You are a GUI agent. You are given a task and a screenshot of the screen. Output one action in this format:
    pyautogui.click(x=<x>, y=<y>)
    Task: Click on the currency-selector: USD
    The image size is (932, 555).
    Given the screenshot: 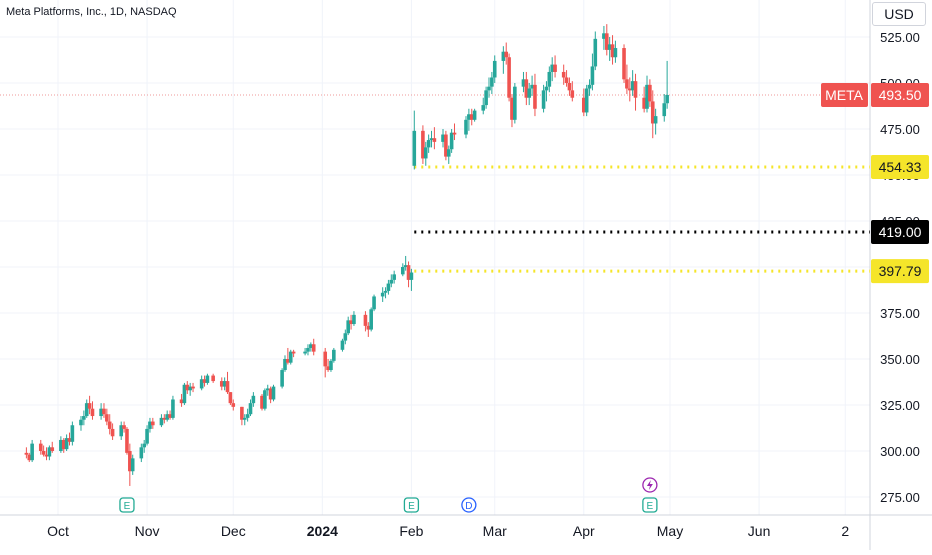 What is the action you would take?
    pyautogui.click(x=899, y=14)
    